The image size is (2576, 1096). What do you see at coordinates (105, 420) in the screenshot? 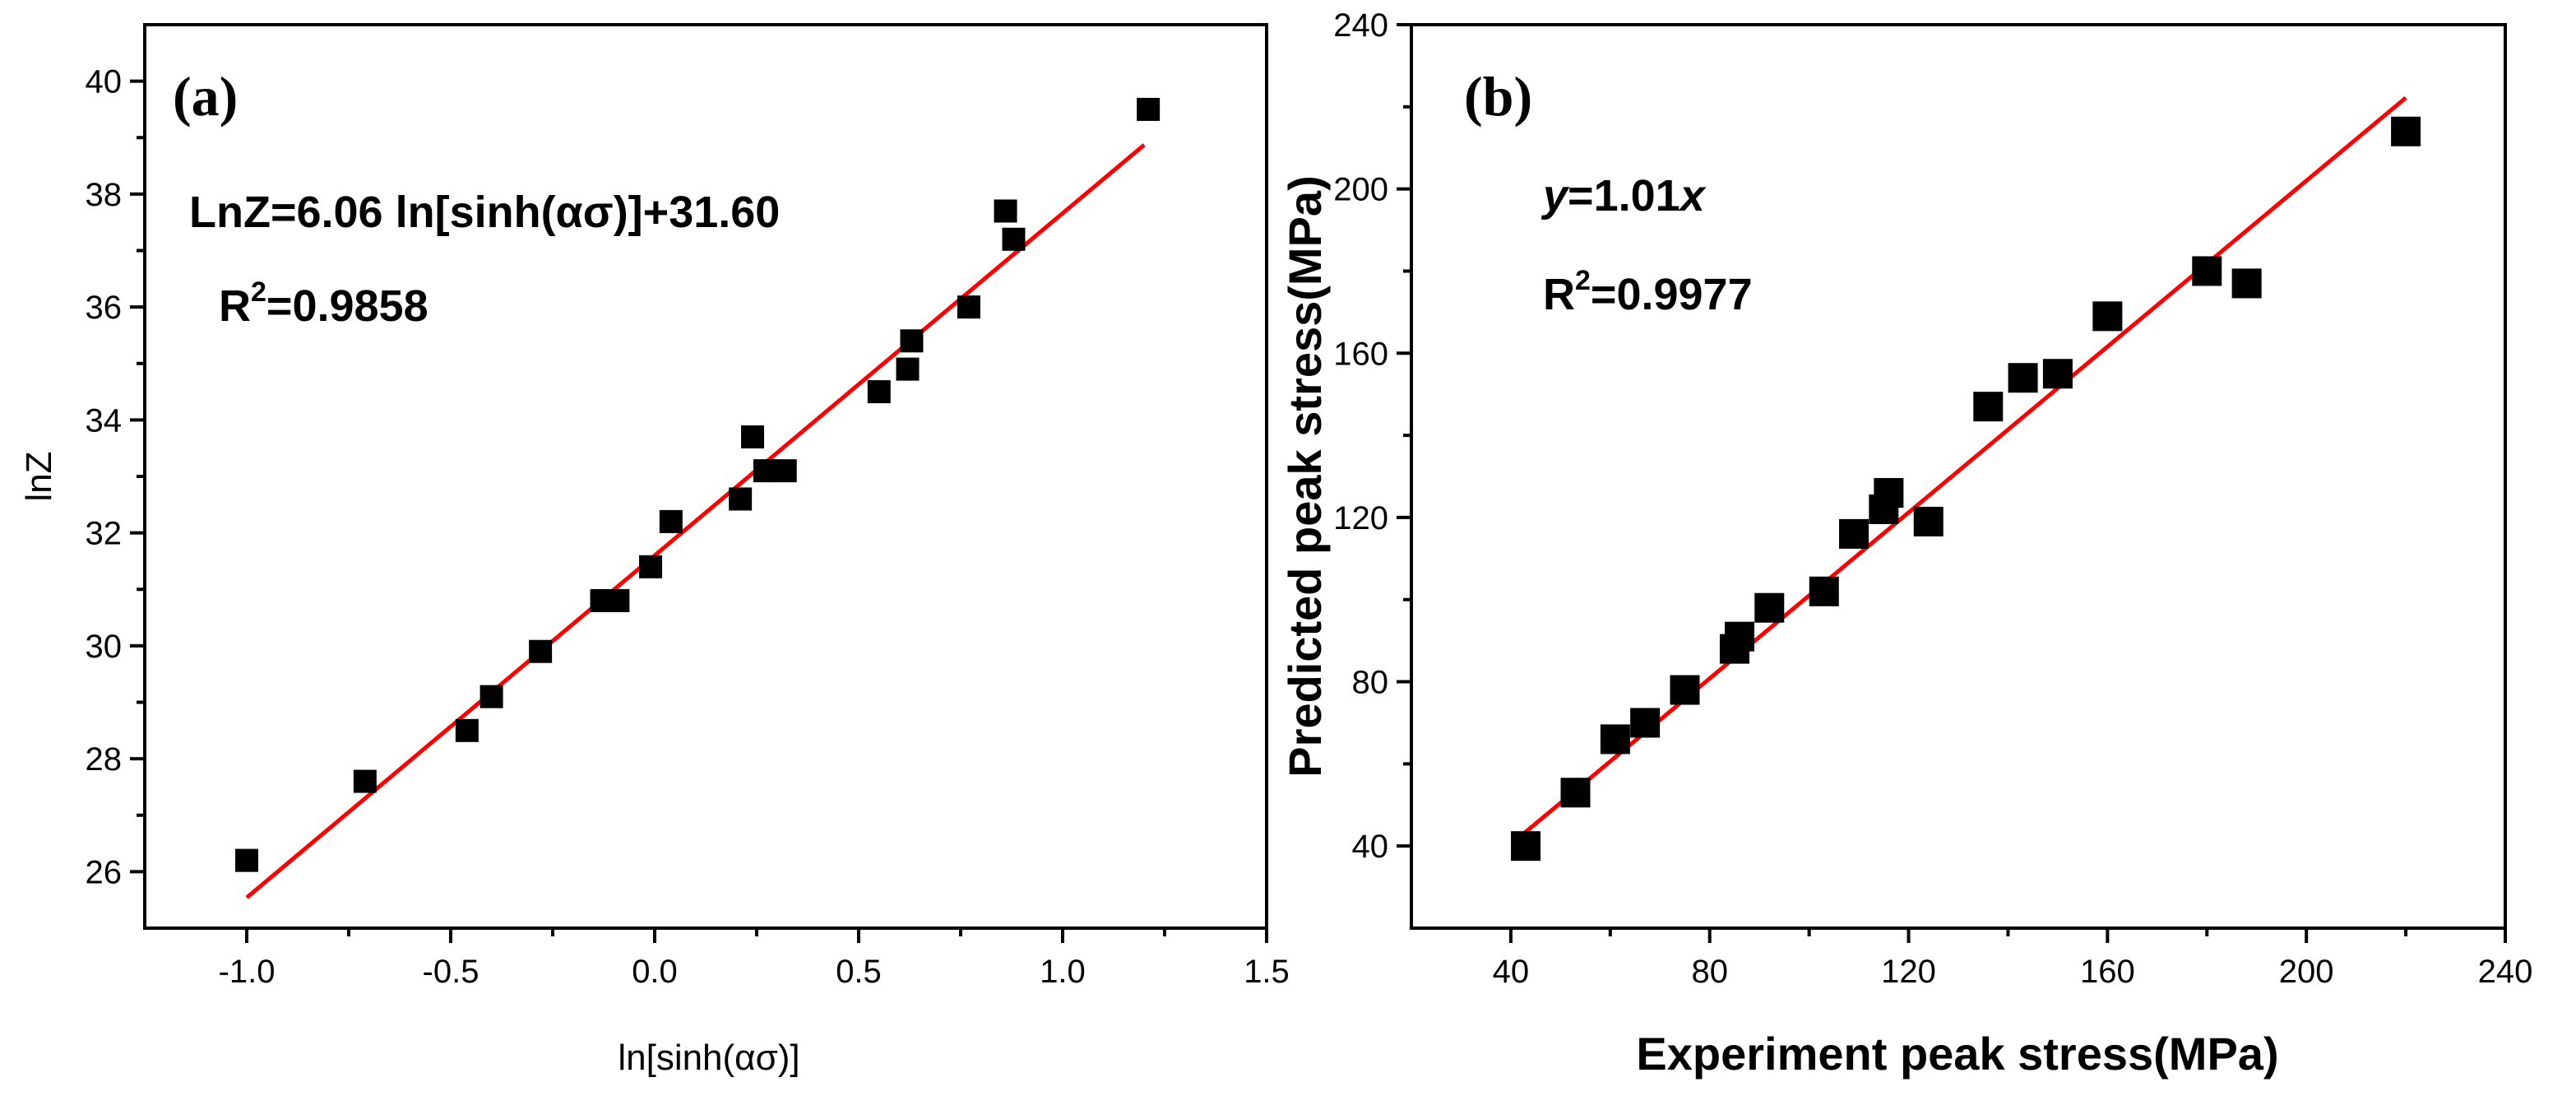
I see `panel-a-y-tick-label: 34` at bounding box center [105, 420].